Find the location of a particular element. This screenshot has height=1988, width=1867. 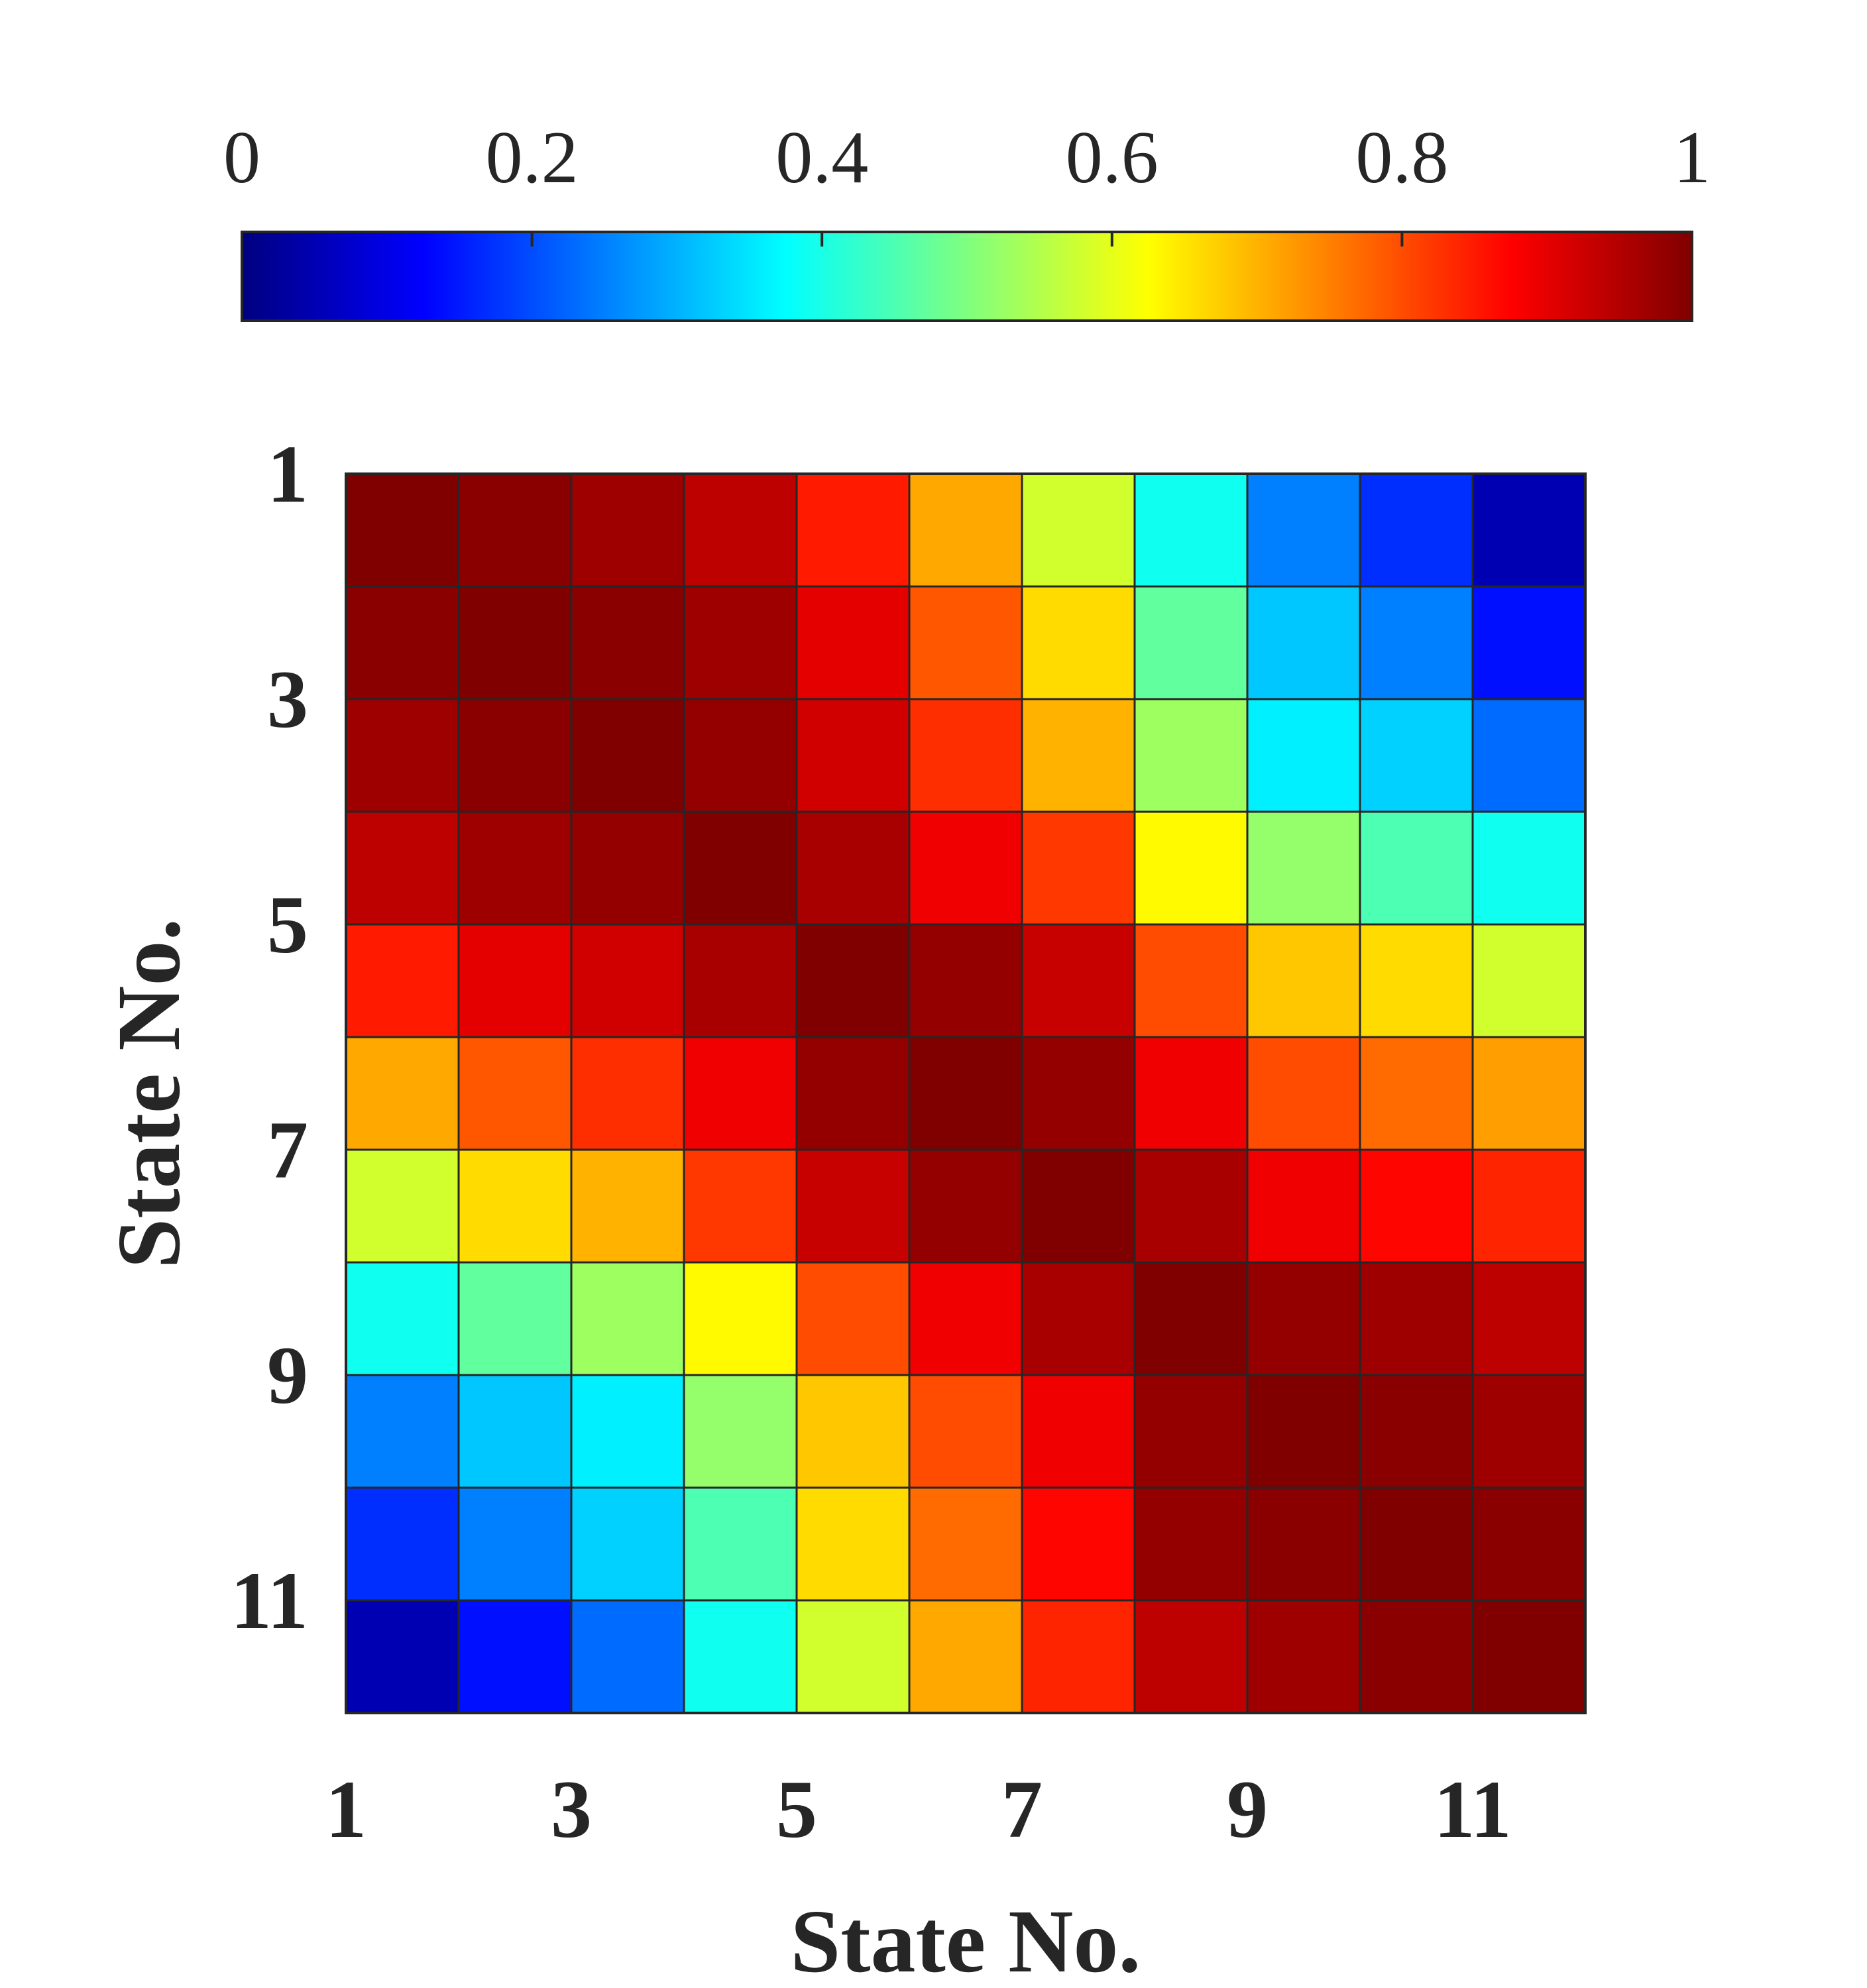

x-tick-label: 5 is located at coordinates (796, 1809).